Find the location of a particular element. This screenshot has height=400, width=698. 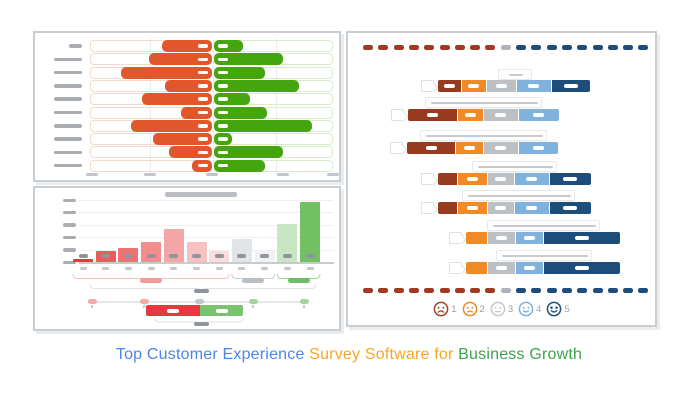

passives-pill is located at coordinates (253, 280).